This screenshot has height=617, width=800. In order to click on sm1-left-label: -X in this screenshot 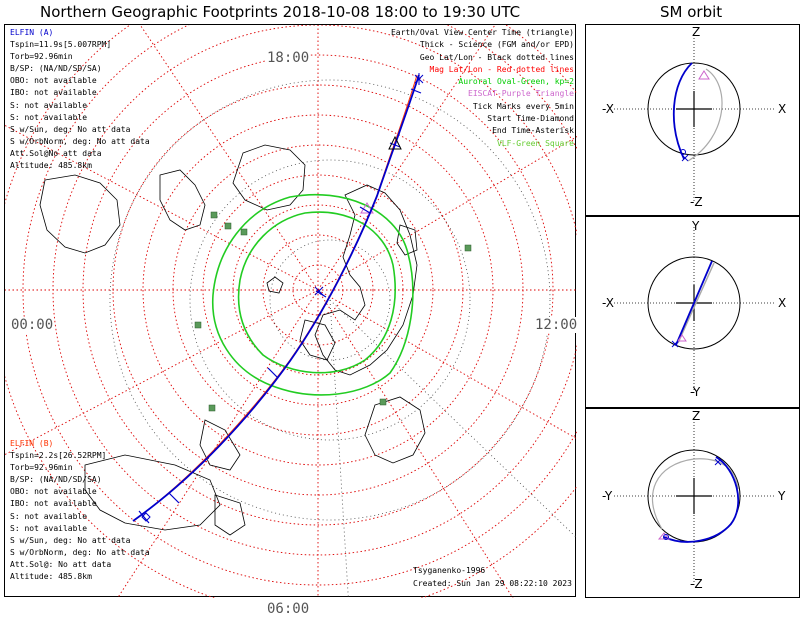, I will do `click(608, 109)`.